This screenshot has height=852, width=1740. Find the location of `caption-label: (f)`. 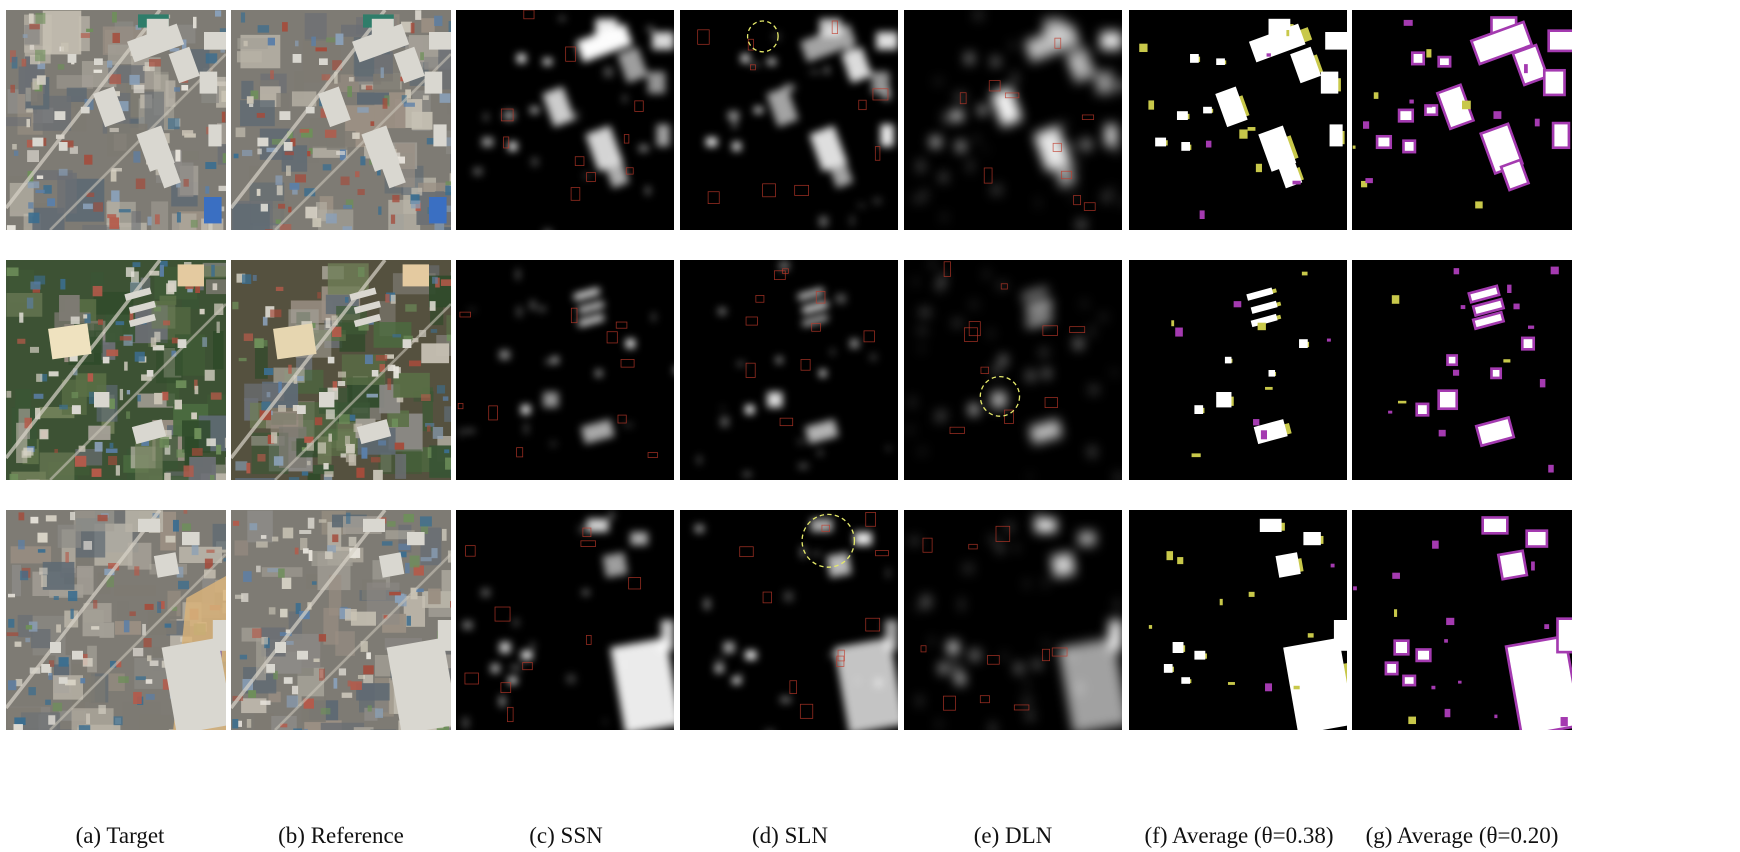

caption-label: (f) is located at coordinates (1156, 835).